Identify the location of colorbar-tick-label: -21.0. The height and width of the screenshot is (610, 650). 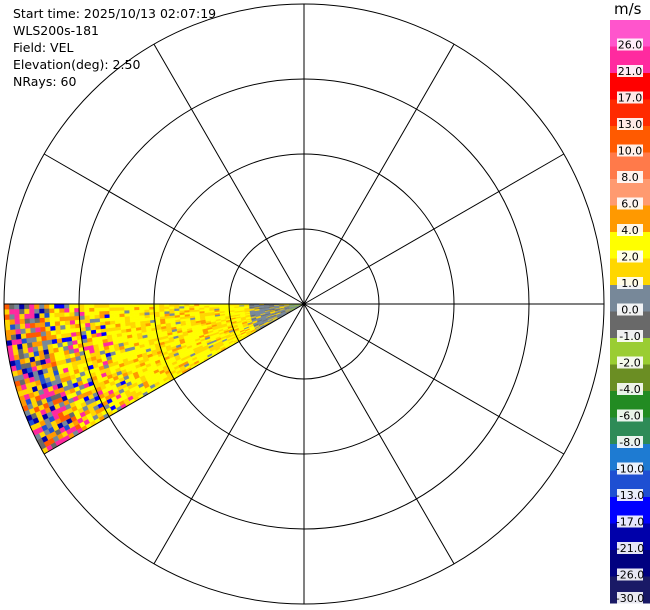
(630, 548).